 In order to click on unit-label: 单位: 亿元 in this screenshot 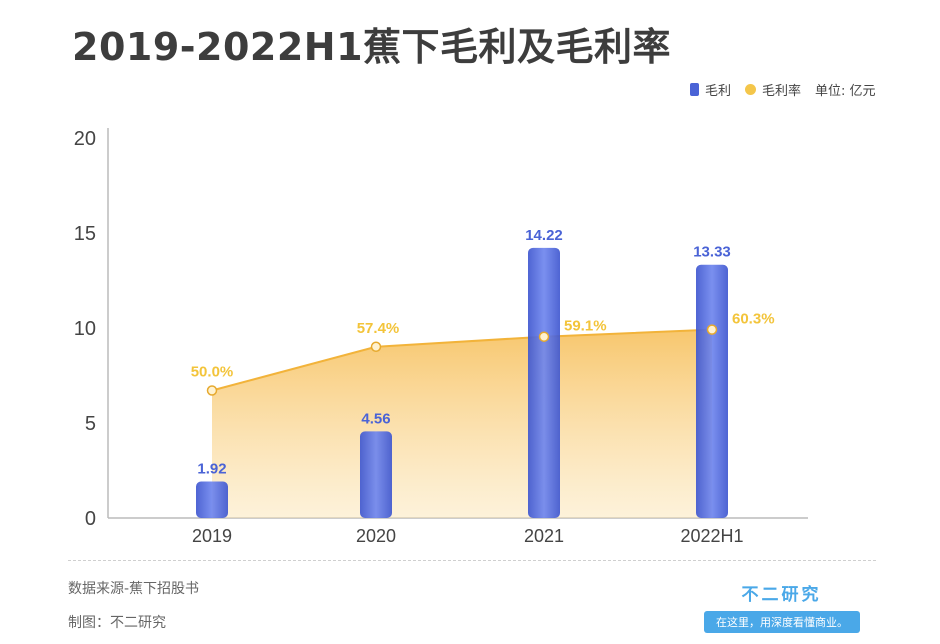, I will do `click(845, 89)`.